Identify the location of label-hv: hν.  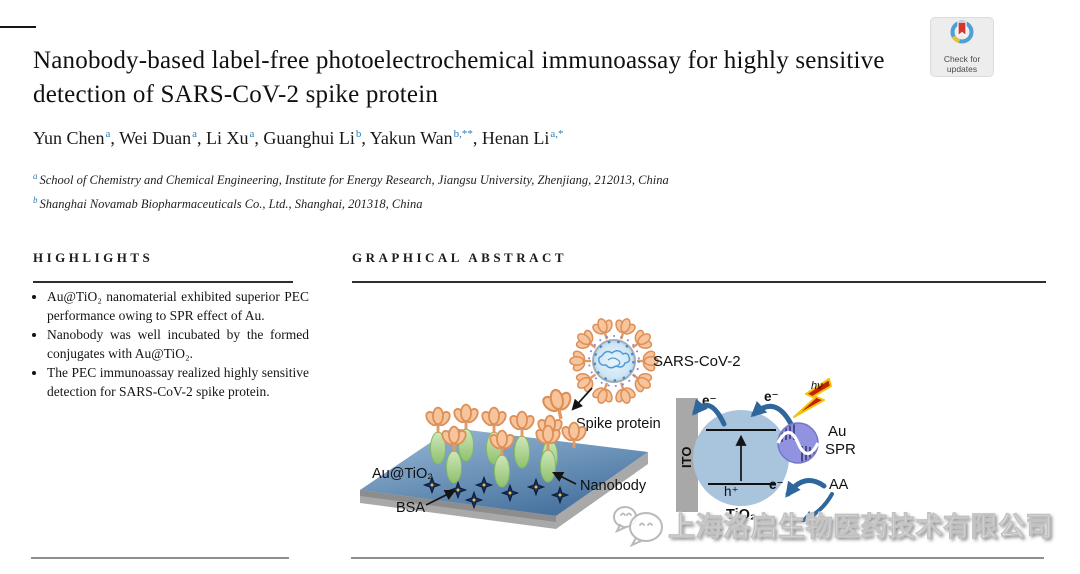
(817, 386).